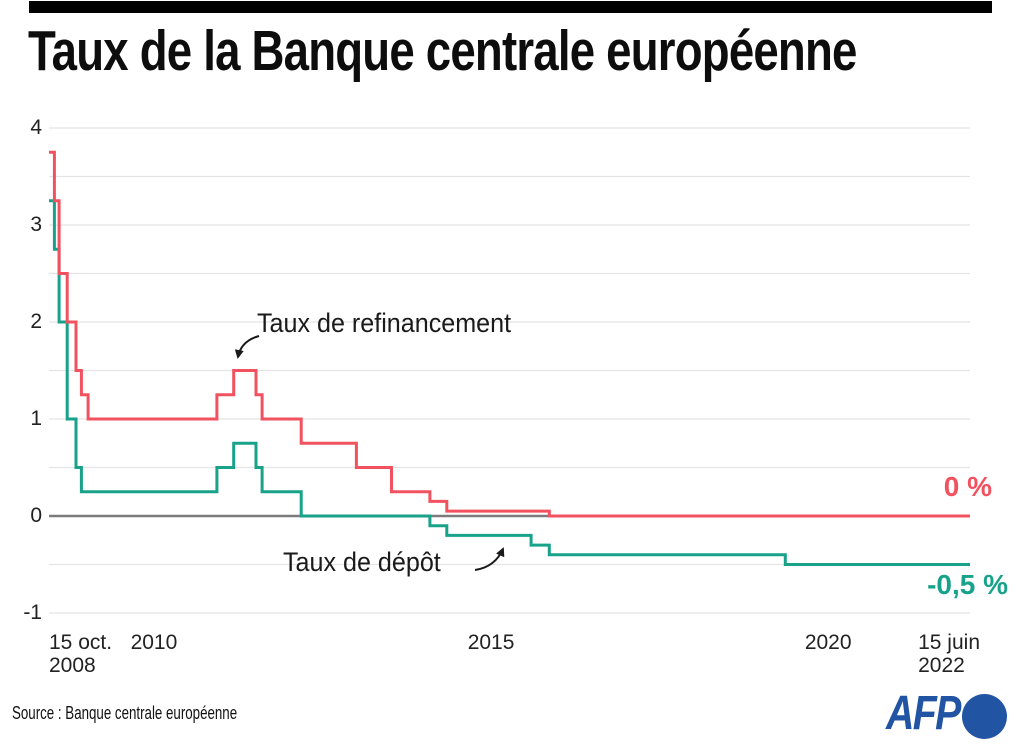 Image resolution: width=1020 pixels, height=748 pixels. I want to click on refinancing-annotation-arrow-icon, so click(247, 347).